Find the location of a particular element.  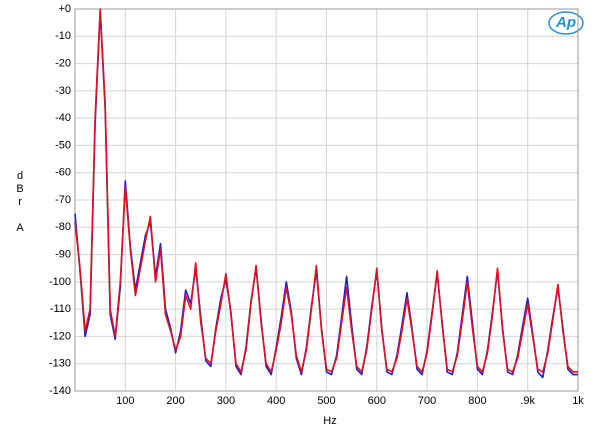

y-tick-label: -130 is located at coordinates (60, 364).